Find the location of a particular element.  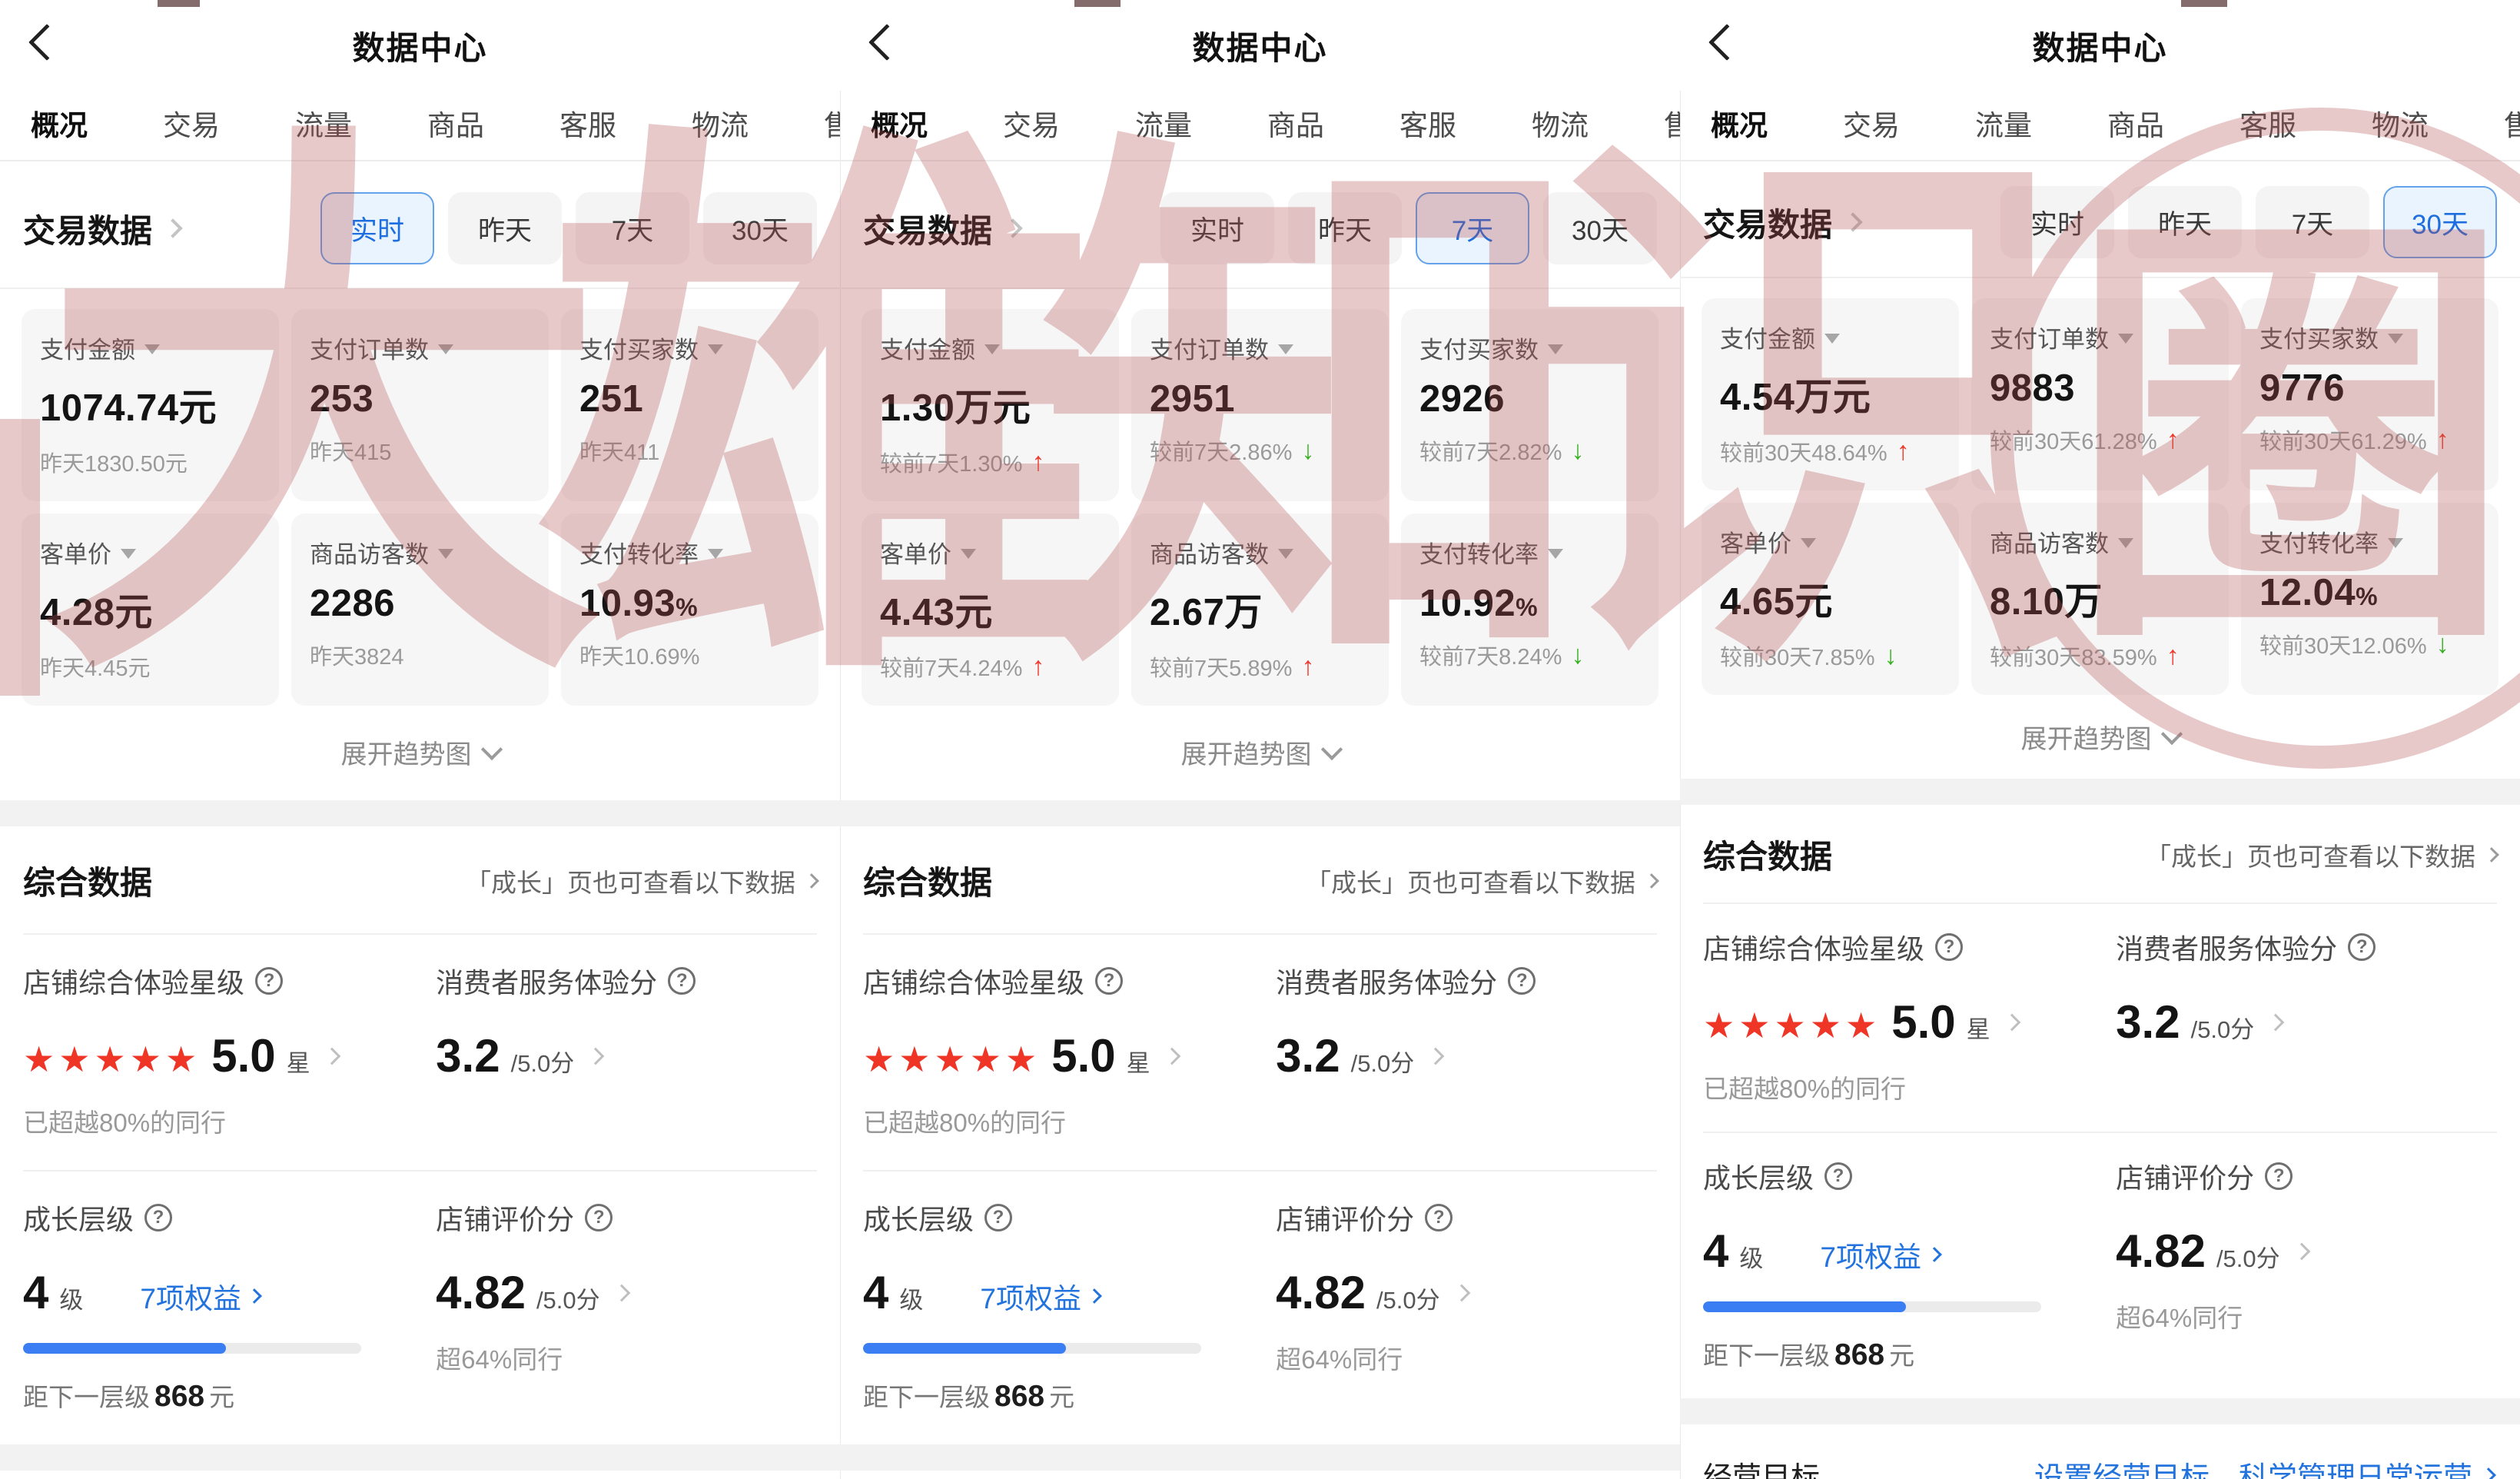

page-title: 数据中心 is located at coordinates (2100, 47).